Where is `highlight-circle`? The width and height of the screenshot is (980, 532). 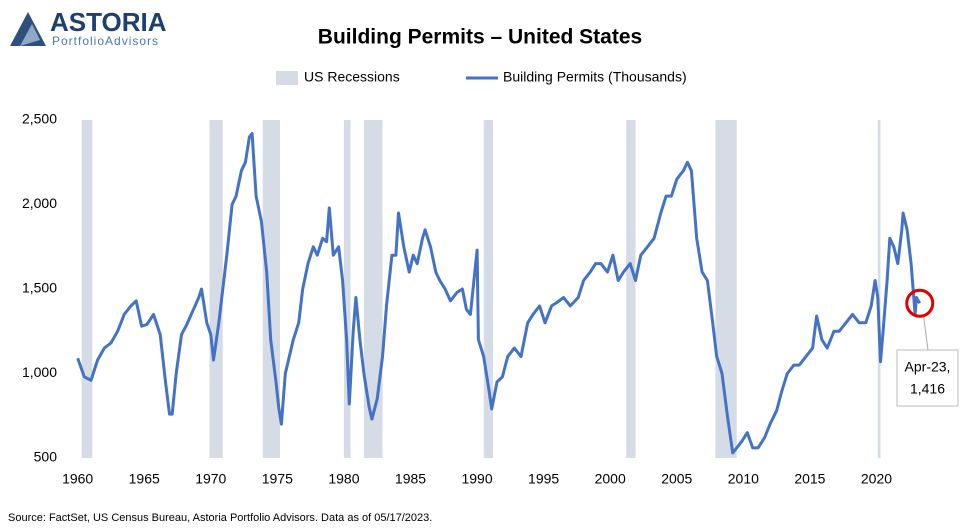 highlight-circle is located at coordinates (920, 303).